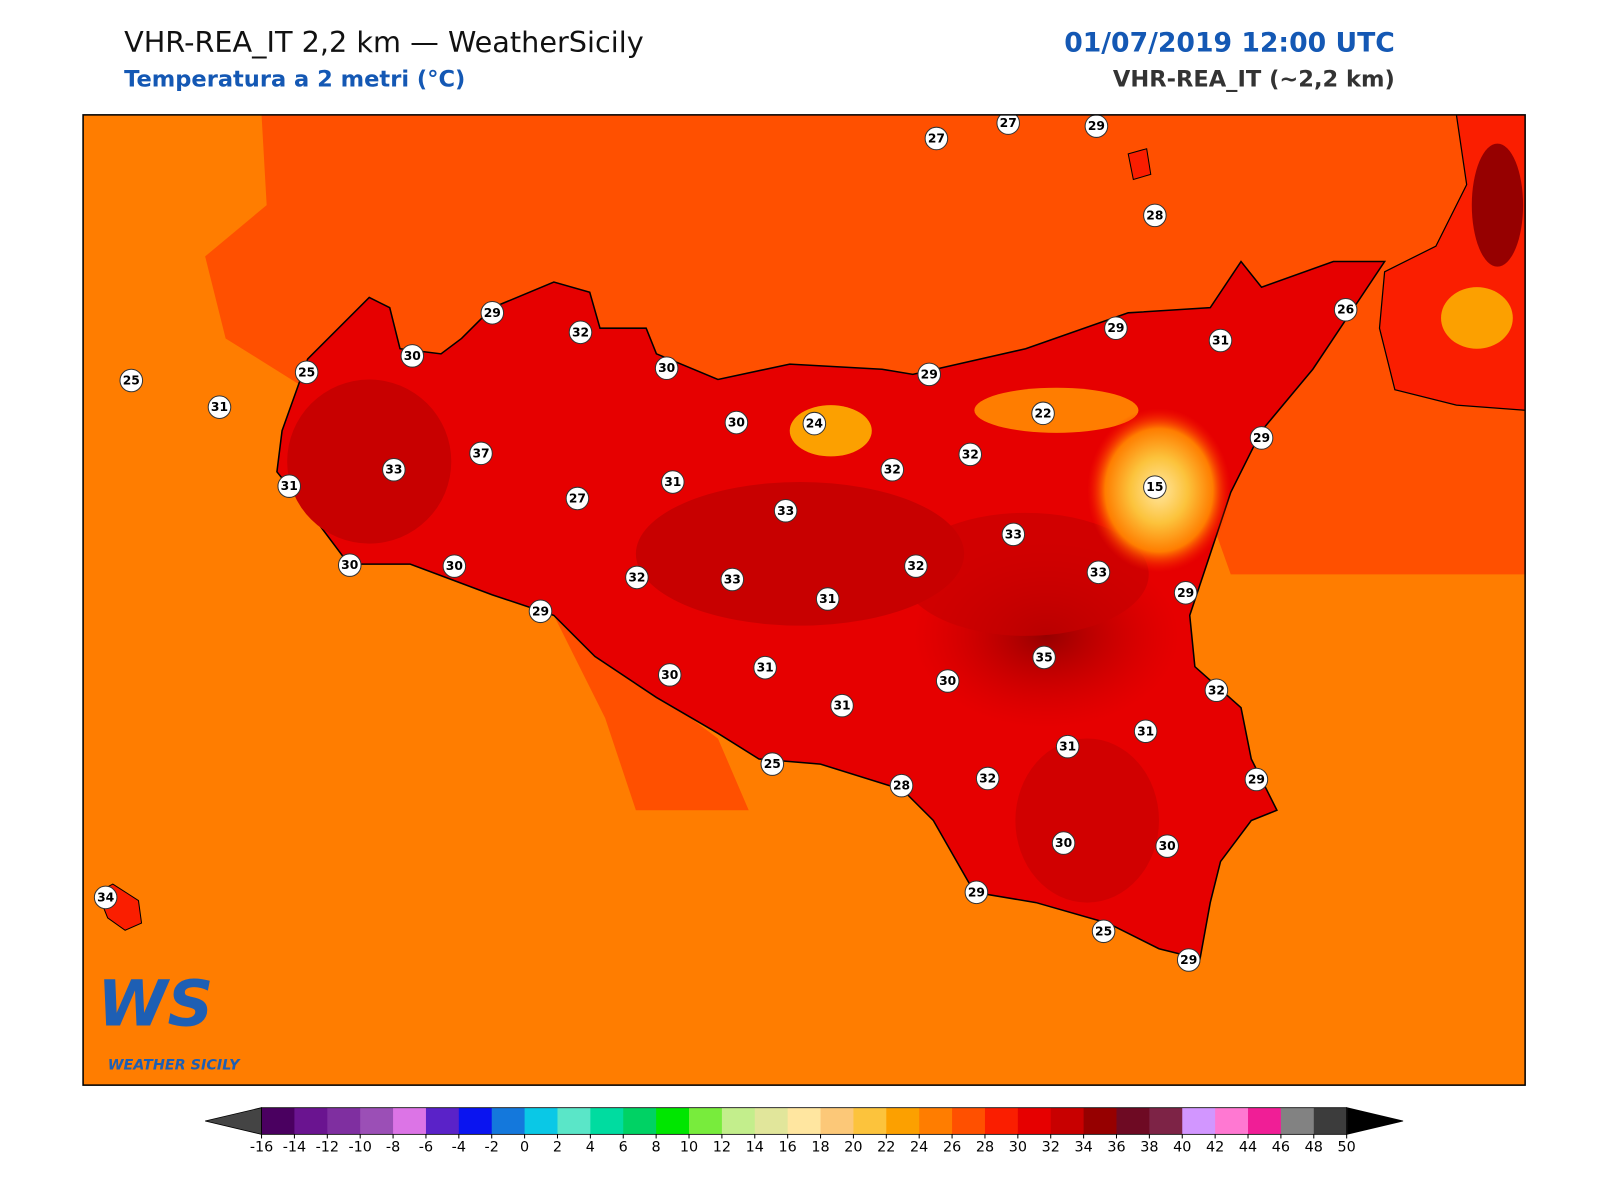 The image size is (1600, 1200). What do you see at coordinates (233, 1121) in the screenshot?
I see `colorbar-under` at bounding box center [233, 1121].